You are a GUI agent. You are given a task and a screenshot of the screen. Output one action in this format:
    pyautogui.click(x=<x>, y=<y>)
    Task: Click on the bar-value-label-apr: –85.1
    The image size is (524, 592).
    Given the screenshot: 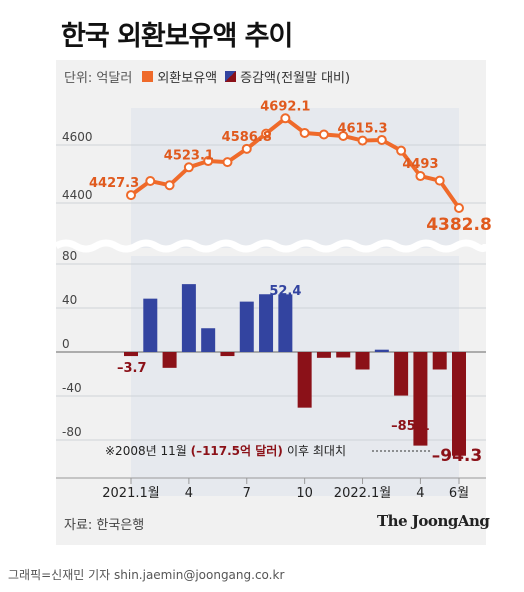 What is the action you would take?
    pyautogui.click(x=410, y=426)
    